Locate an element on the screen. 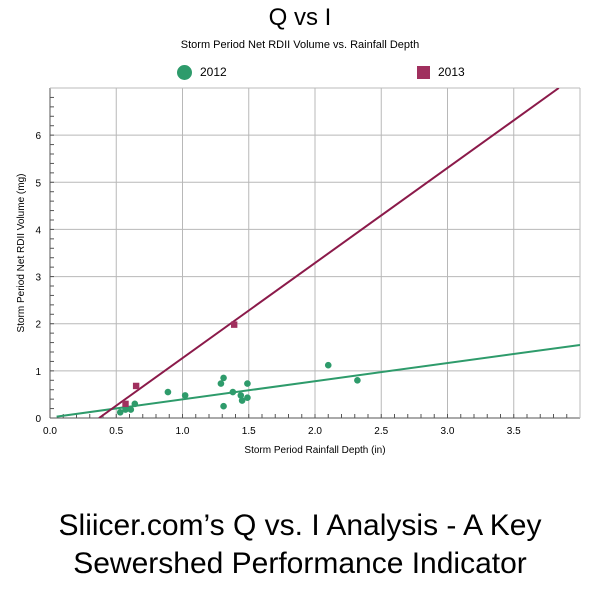 The image size is (600, 600). x-tick-label: 0.5 is located at coordinates (116, 431).